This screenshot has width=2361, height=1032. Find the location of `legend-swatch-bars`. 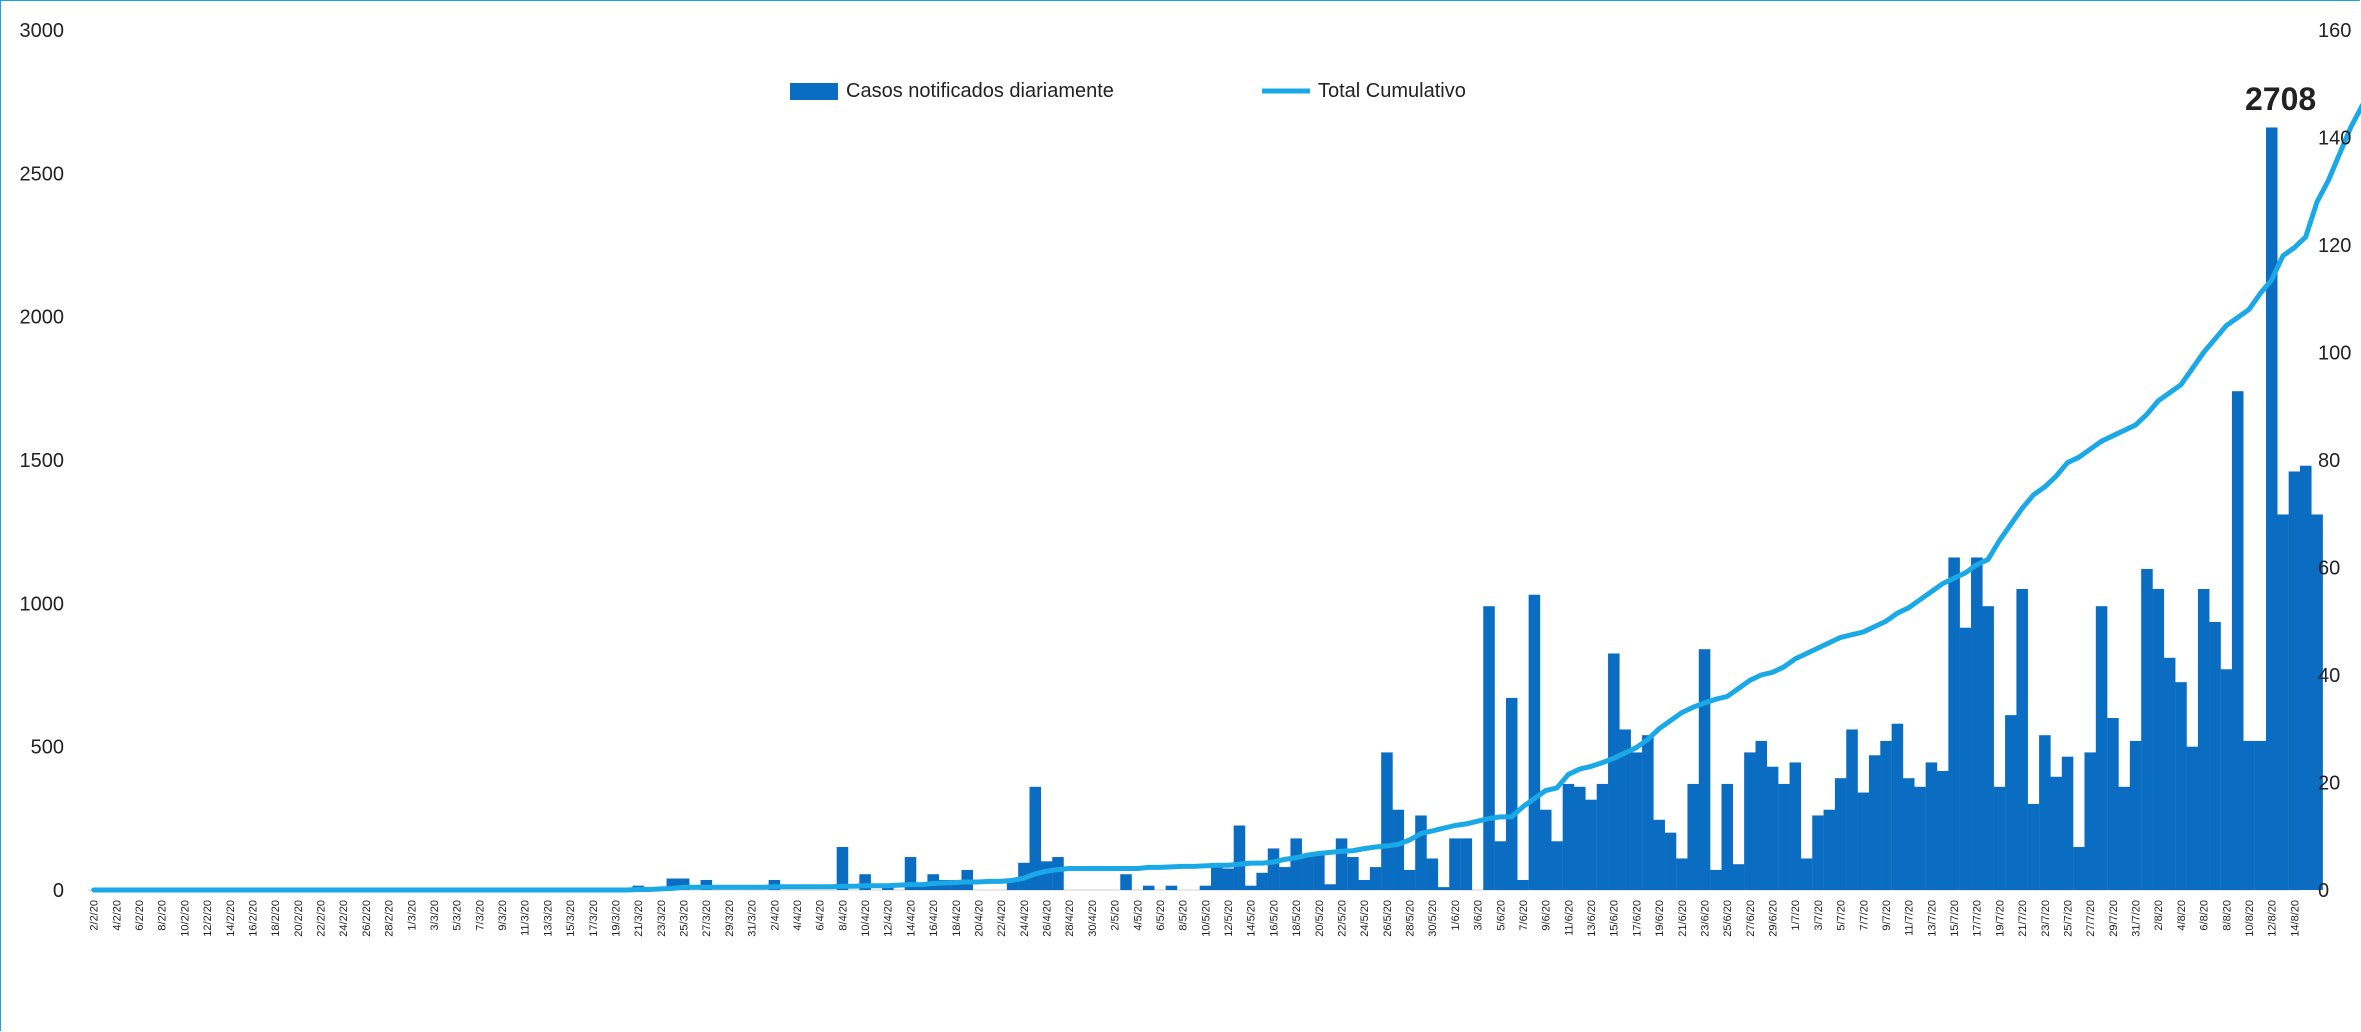

legend-swatch-bars is located at coordinates (814, 91).